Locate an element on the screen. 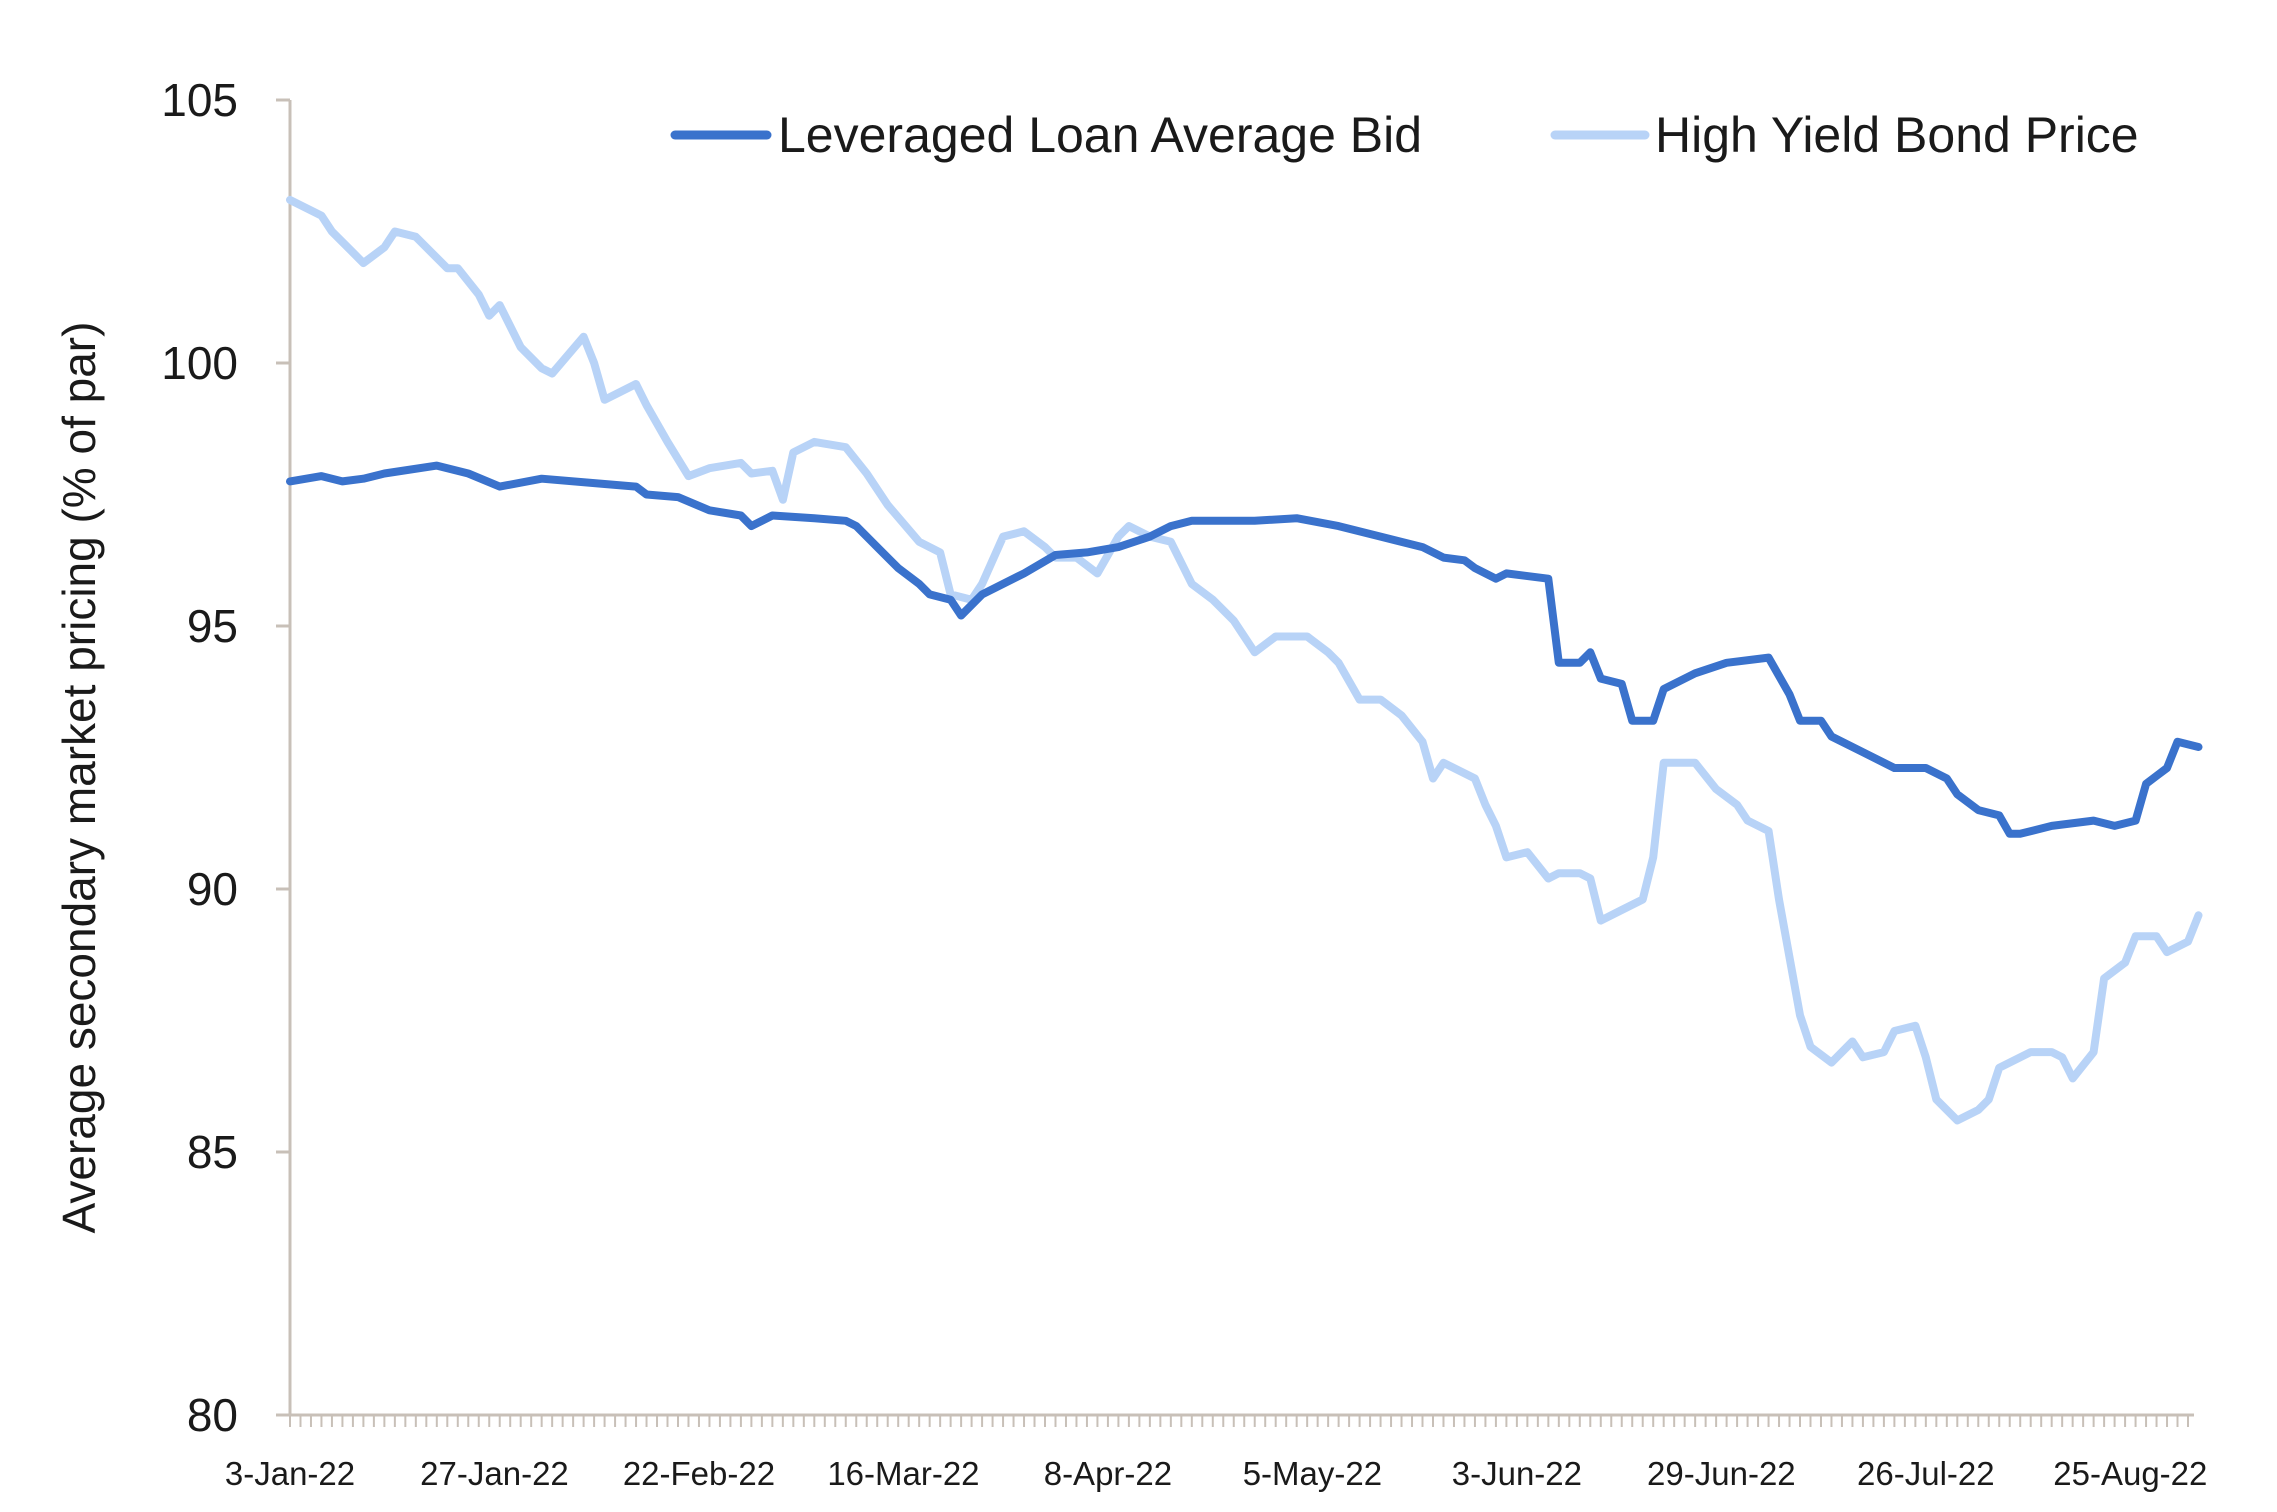 This screenshot has height=1512, width=2277. y-axis: 80 85 90 95 100 105 is located at coordinates (226, 757).